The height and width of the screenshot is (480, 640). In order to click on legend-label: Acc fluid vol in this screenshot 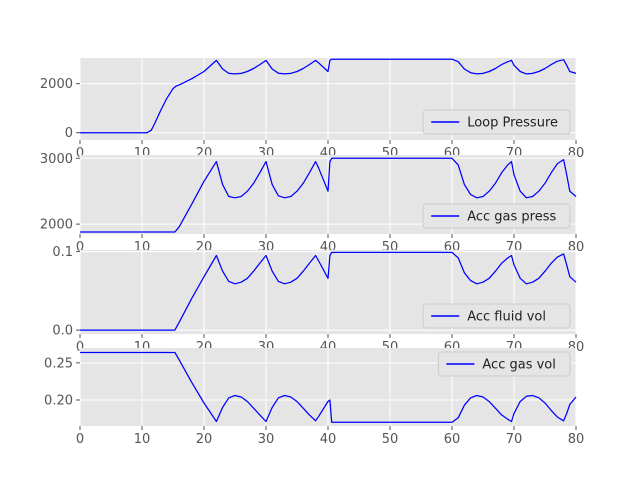, I will do `click(506, 317)`.